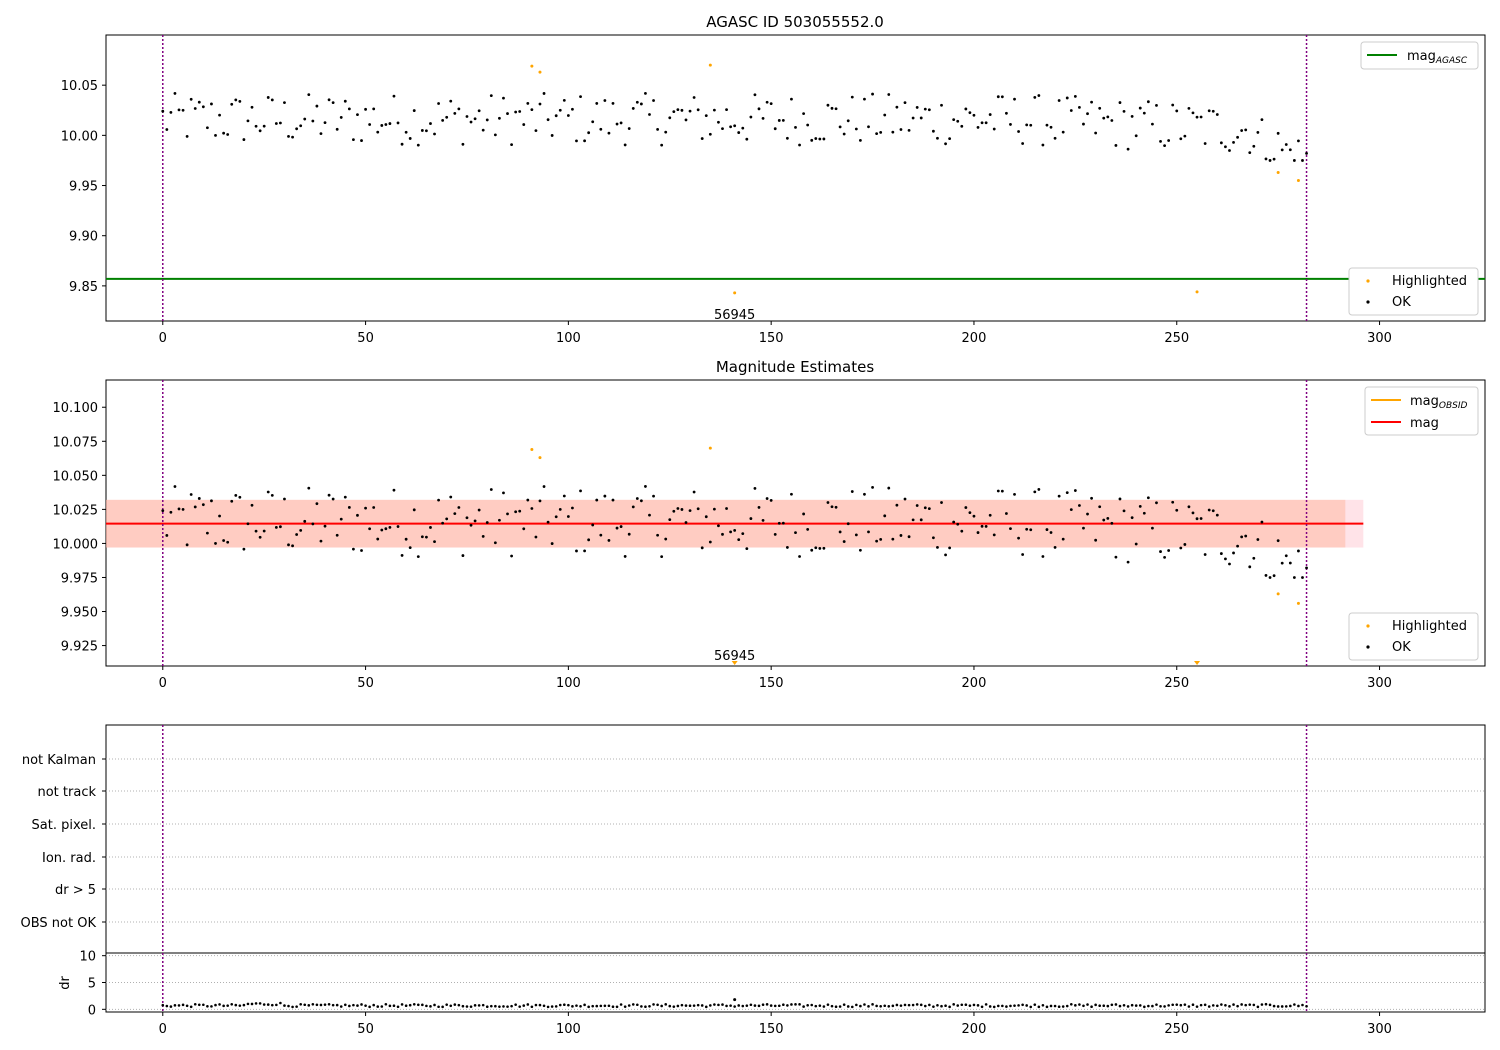  I want to click on panel2-xtick-label: 300, so click(1379, 683).